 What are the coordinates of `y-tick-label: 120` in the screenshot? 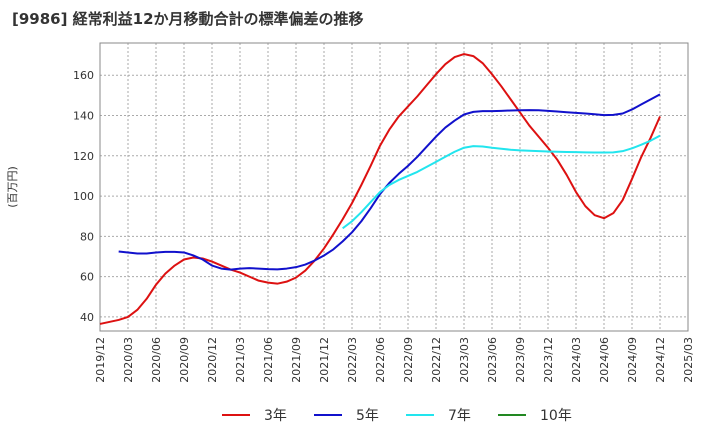 It's located at (83, 156).